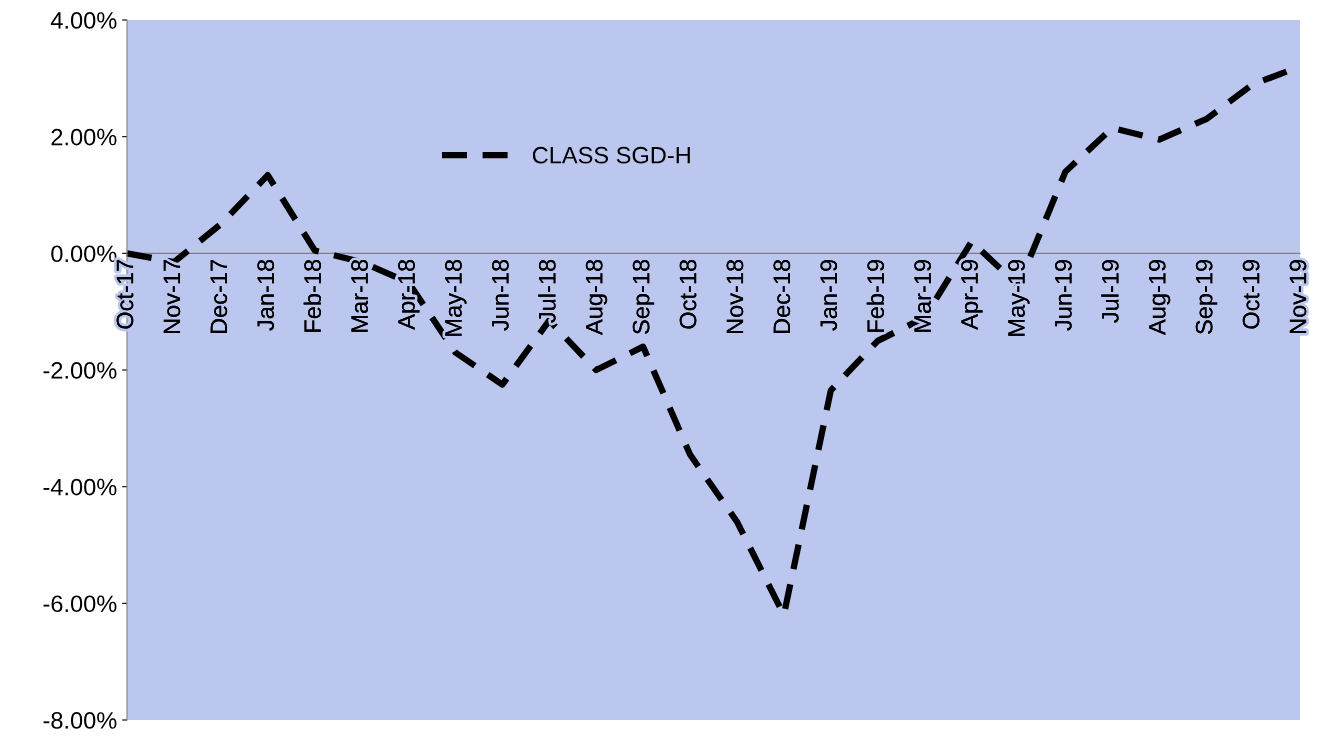 This screenshot has height=740, width=1333. What do you see at coordinates (972, 295) in the screenshot?
I see `x-tick-label: Apr-19` at bounding box center [972, 295].